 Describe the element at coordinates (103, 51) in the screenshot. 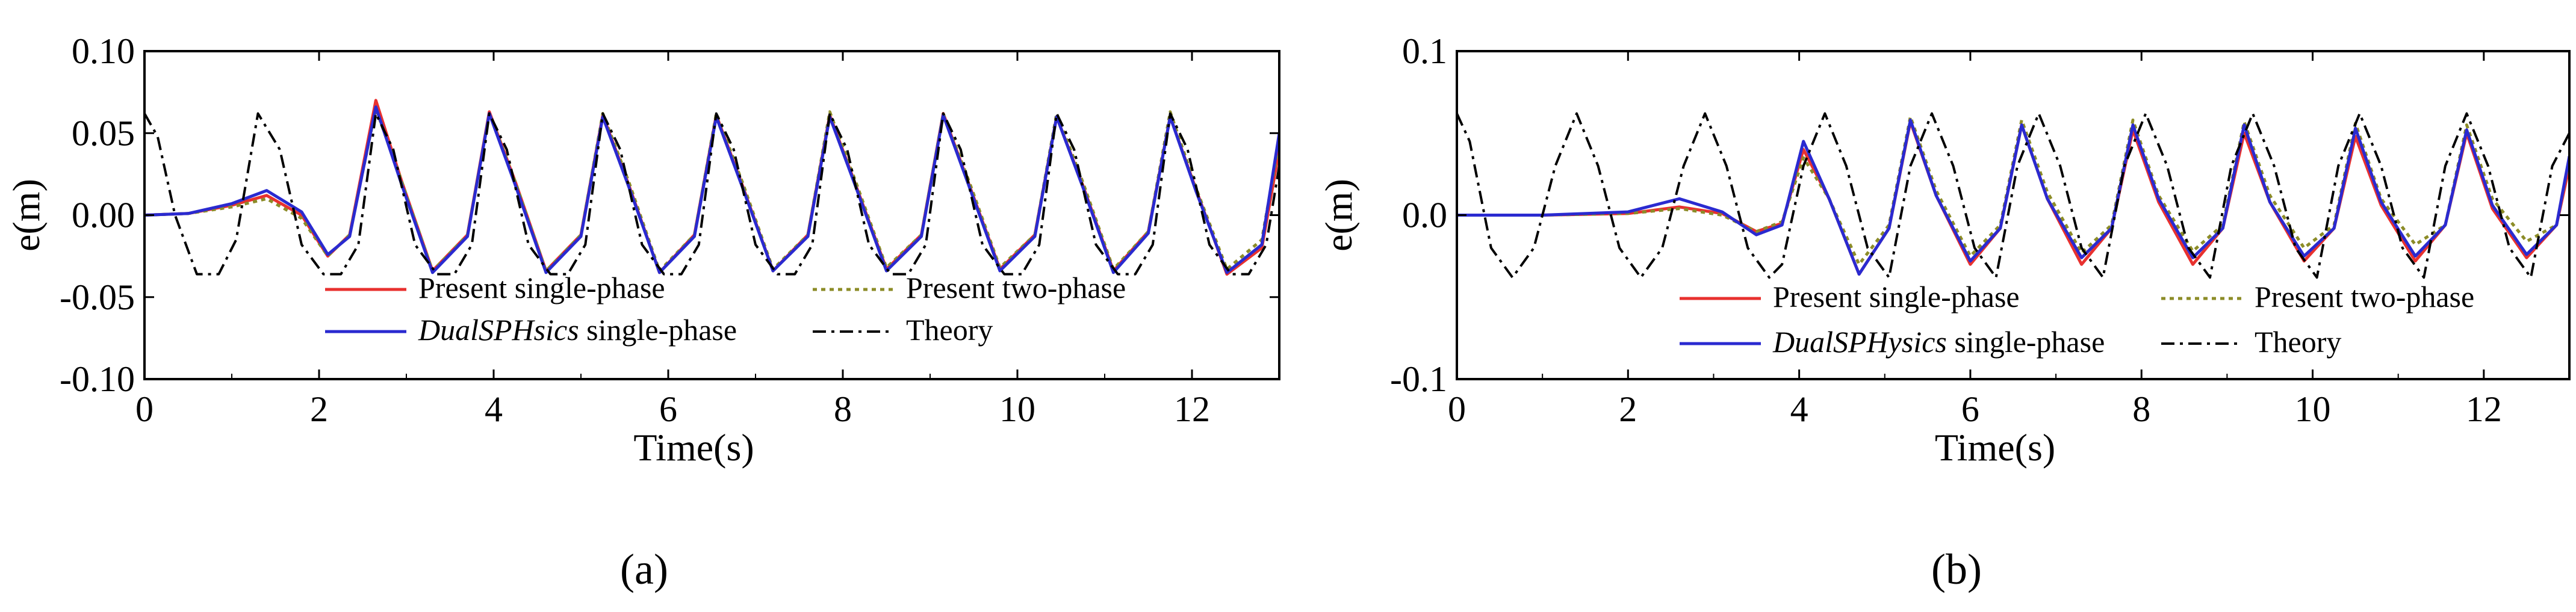

I see `y-tick-label: 0.10` at that location.